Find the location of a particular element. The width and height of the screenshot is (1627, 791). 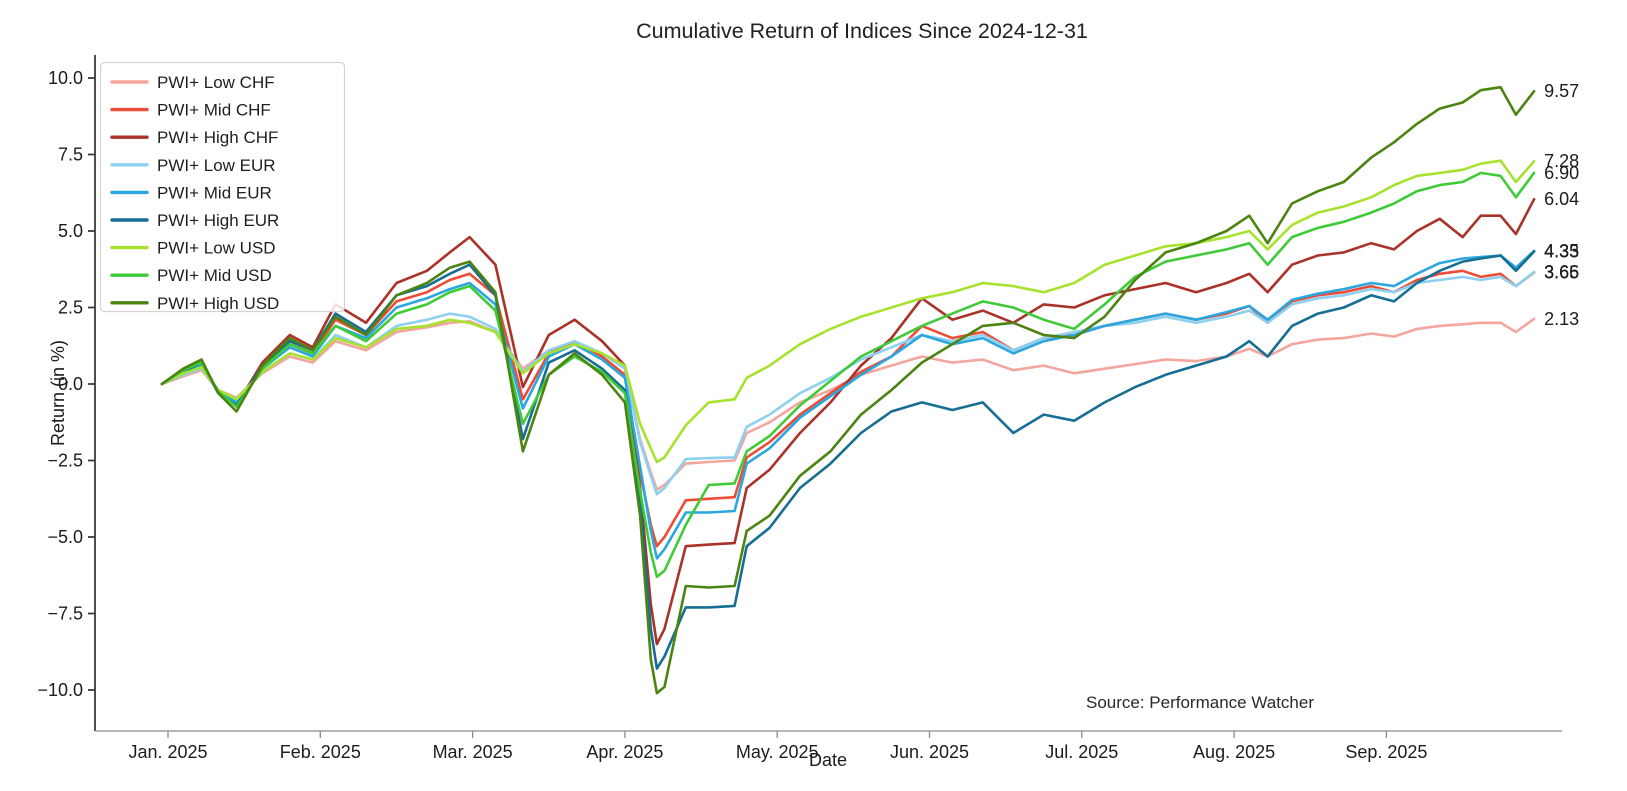

end-label-pwi-mid-eur: 4.35 is located at coordinates (1561, 251).